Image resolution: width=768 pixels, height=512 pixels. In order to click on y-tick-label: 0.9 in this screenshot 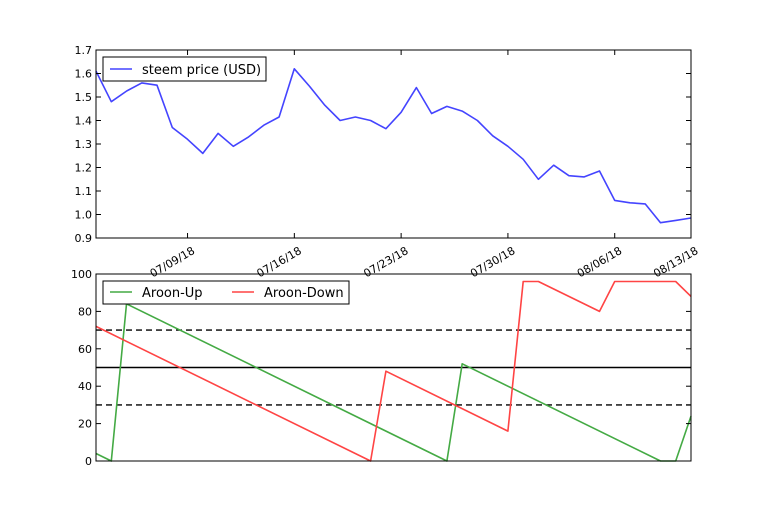, I will do `click(84, 238)`.